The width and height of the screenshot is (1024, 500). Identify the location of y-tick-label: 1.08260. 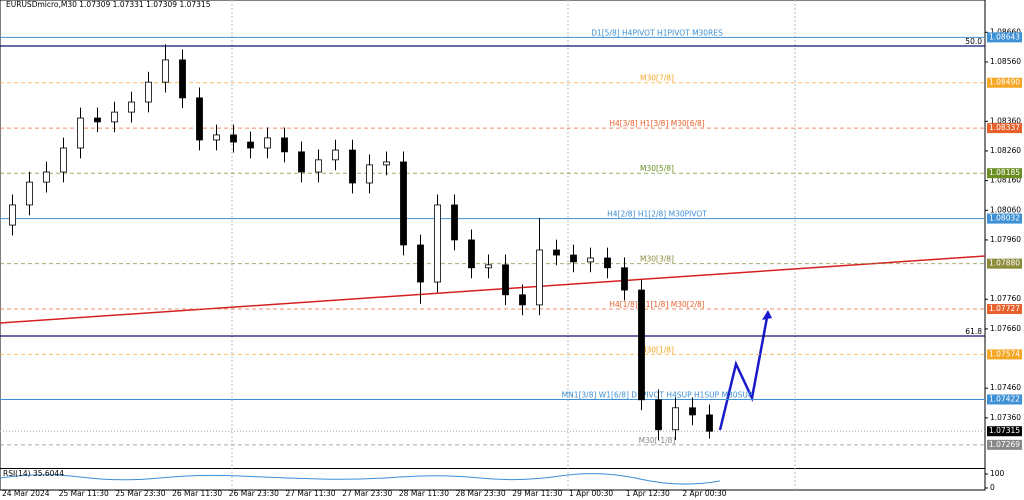
(1005, 150).